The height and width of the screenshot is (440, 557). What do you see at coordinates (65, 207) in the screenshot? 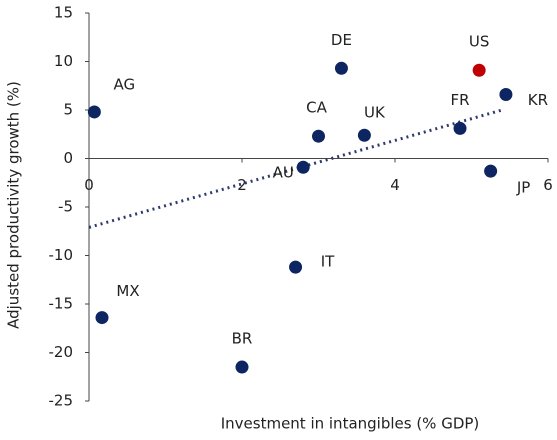
I see `y-tick-label: -5` at bounding box center [65, 207].